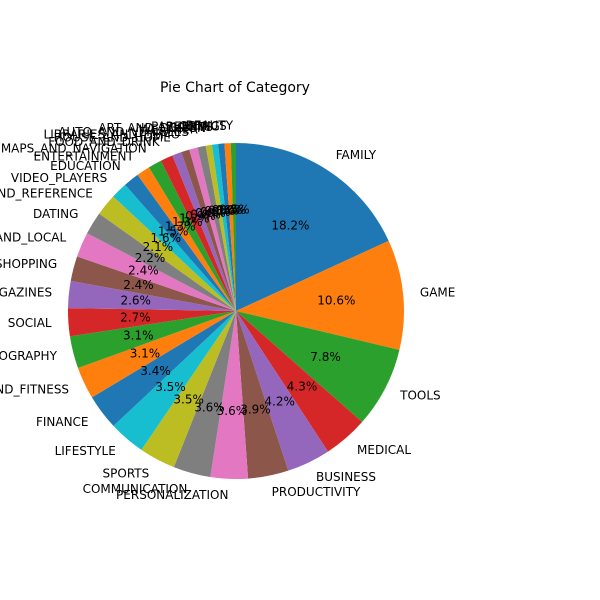  I want to click on percent-label-medical: 4.3%, so click(302, 387).